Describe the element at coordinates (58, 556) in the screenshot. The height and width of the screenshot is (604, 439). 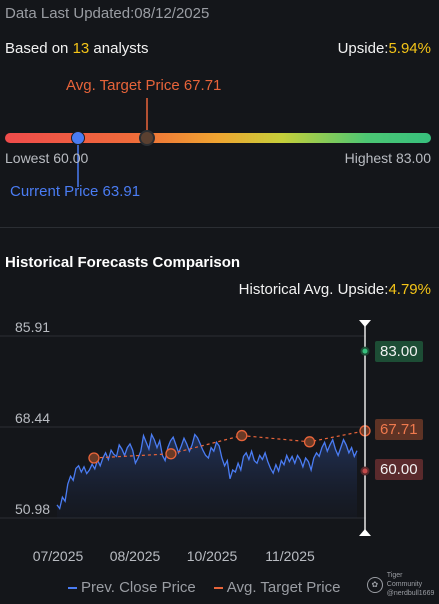
I see `x-tick-label: 07/2025` at that location.